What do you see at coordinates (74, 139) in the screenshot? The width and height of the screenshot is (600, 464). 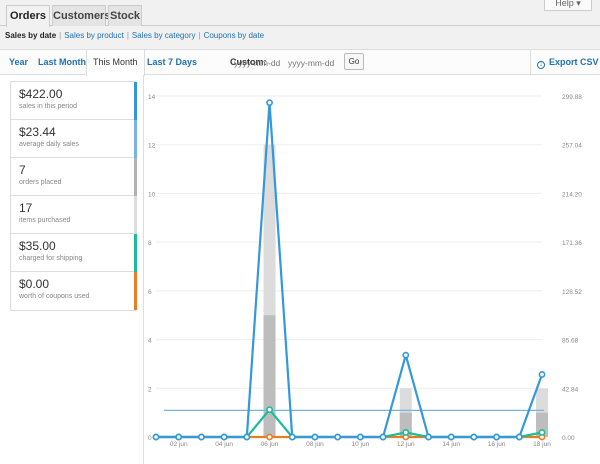 I see `stat-average: $23.44 average daily sales` at bounding box center [74, 139].